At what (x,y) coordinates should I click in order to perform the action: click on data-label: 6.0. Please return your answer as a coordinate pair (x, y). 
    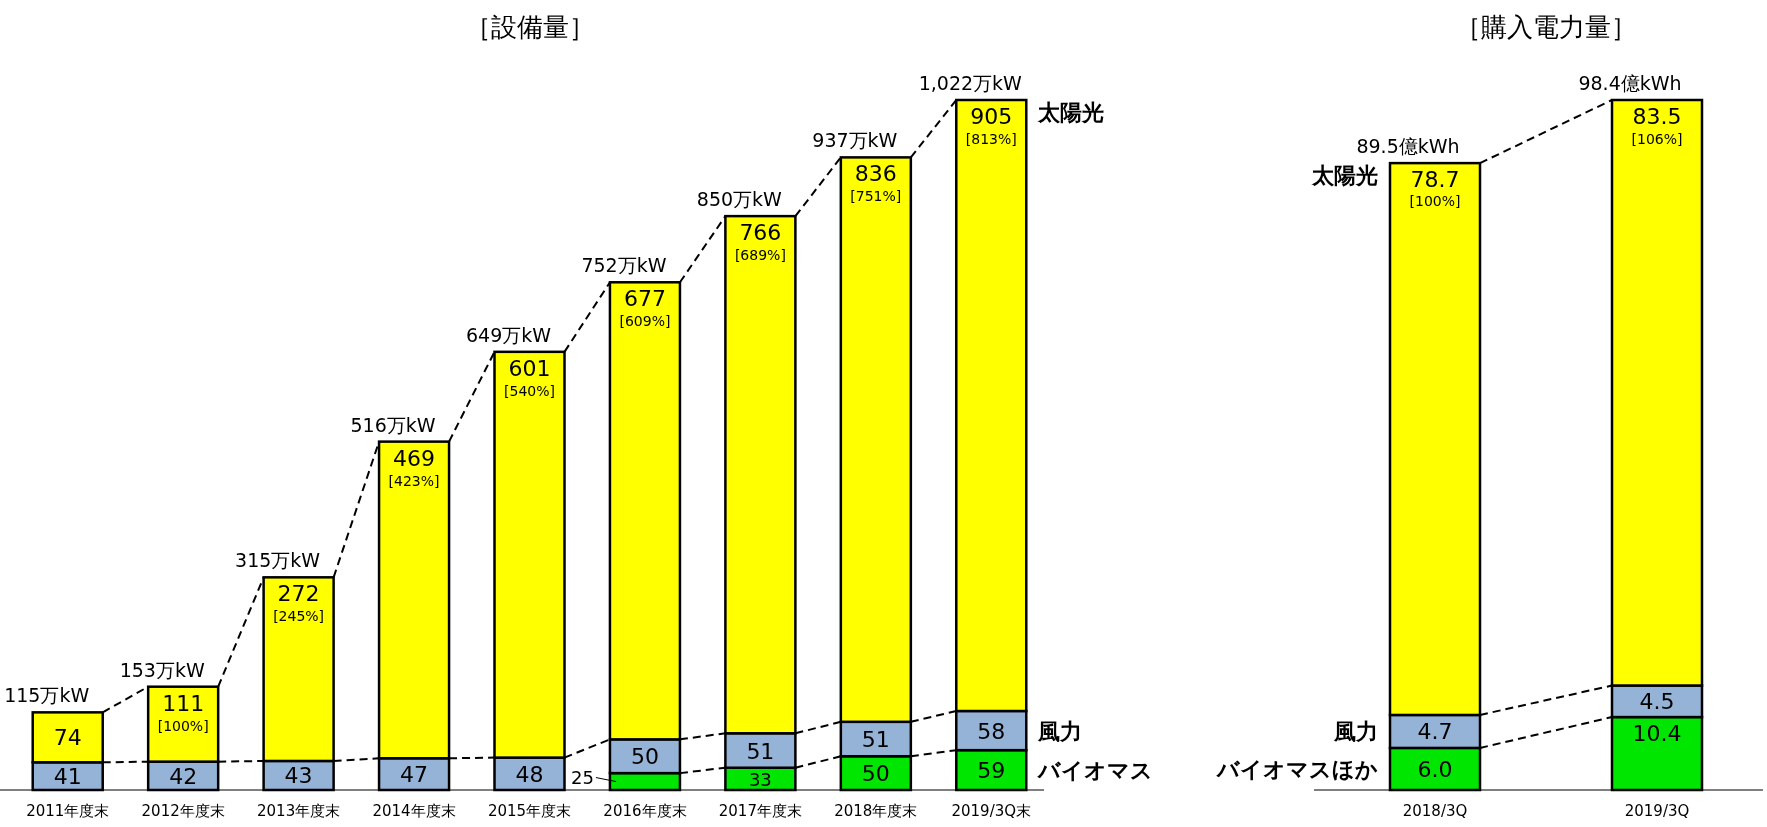
    Looking at the image, I should click on (1435, 769).